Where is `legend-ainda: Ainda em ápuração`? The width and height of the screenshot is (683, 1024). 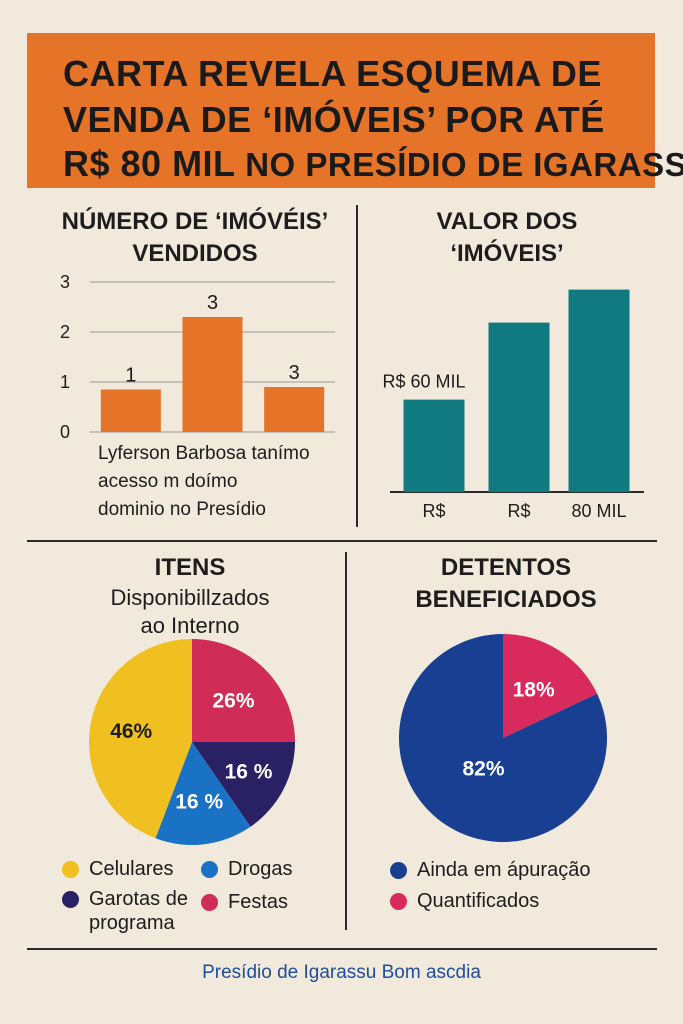
legend-ainda: Ainda em ápuração is located at coordinates (490, 870).